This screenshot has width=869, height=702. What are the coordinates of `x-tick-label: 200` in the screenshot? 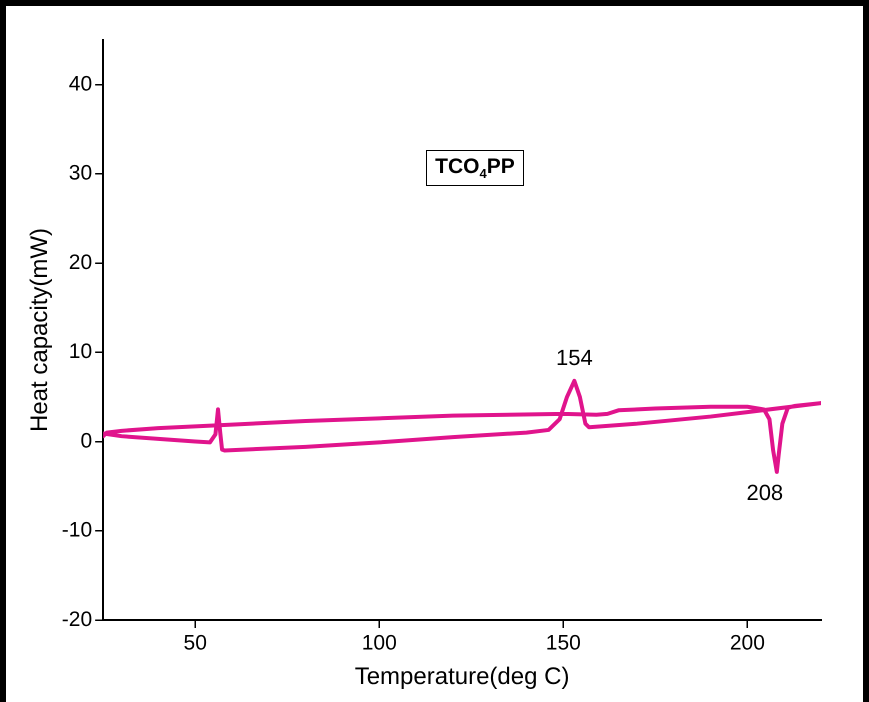 It's located at (747, 642).